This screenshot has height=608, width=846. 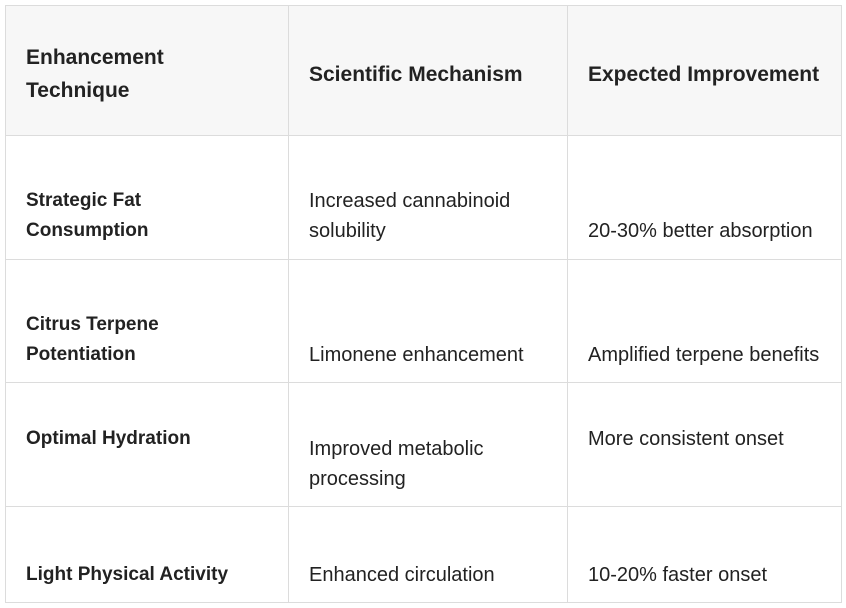 What do you see at coordinates (428, 197) in the screenshot?
I see `mechanism-cell: Increased cannabinoid solubility` at bounding box center [428, 197].